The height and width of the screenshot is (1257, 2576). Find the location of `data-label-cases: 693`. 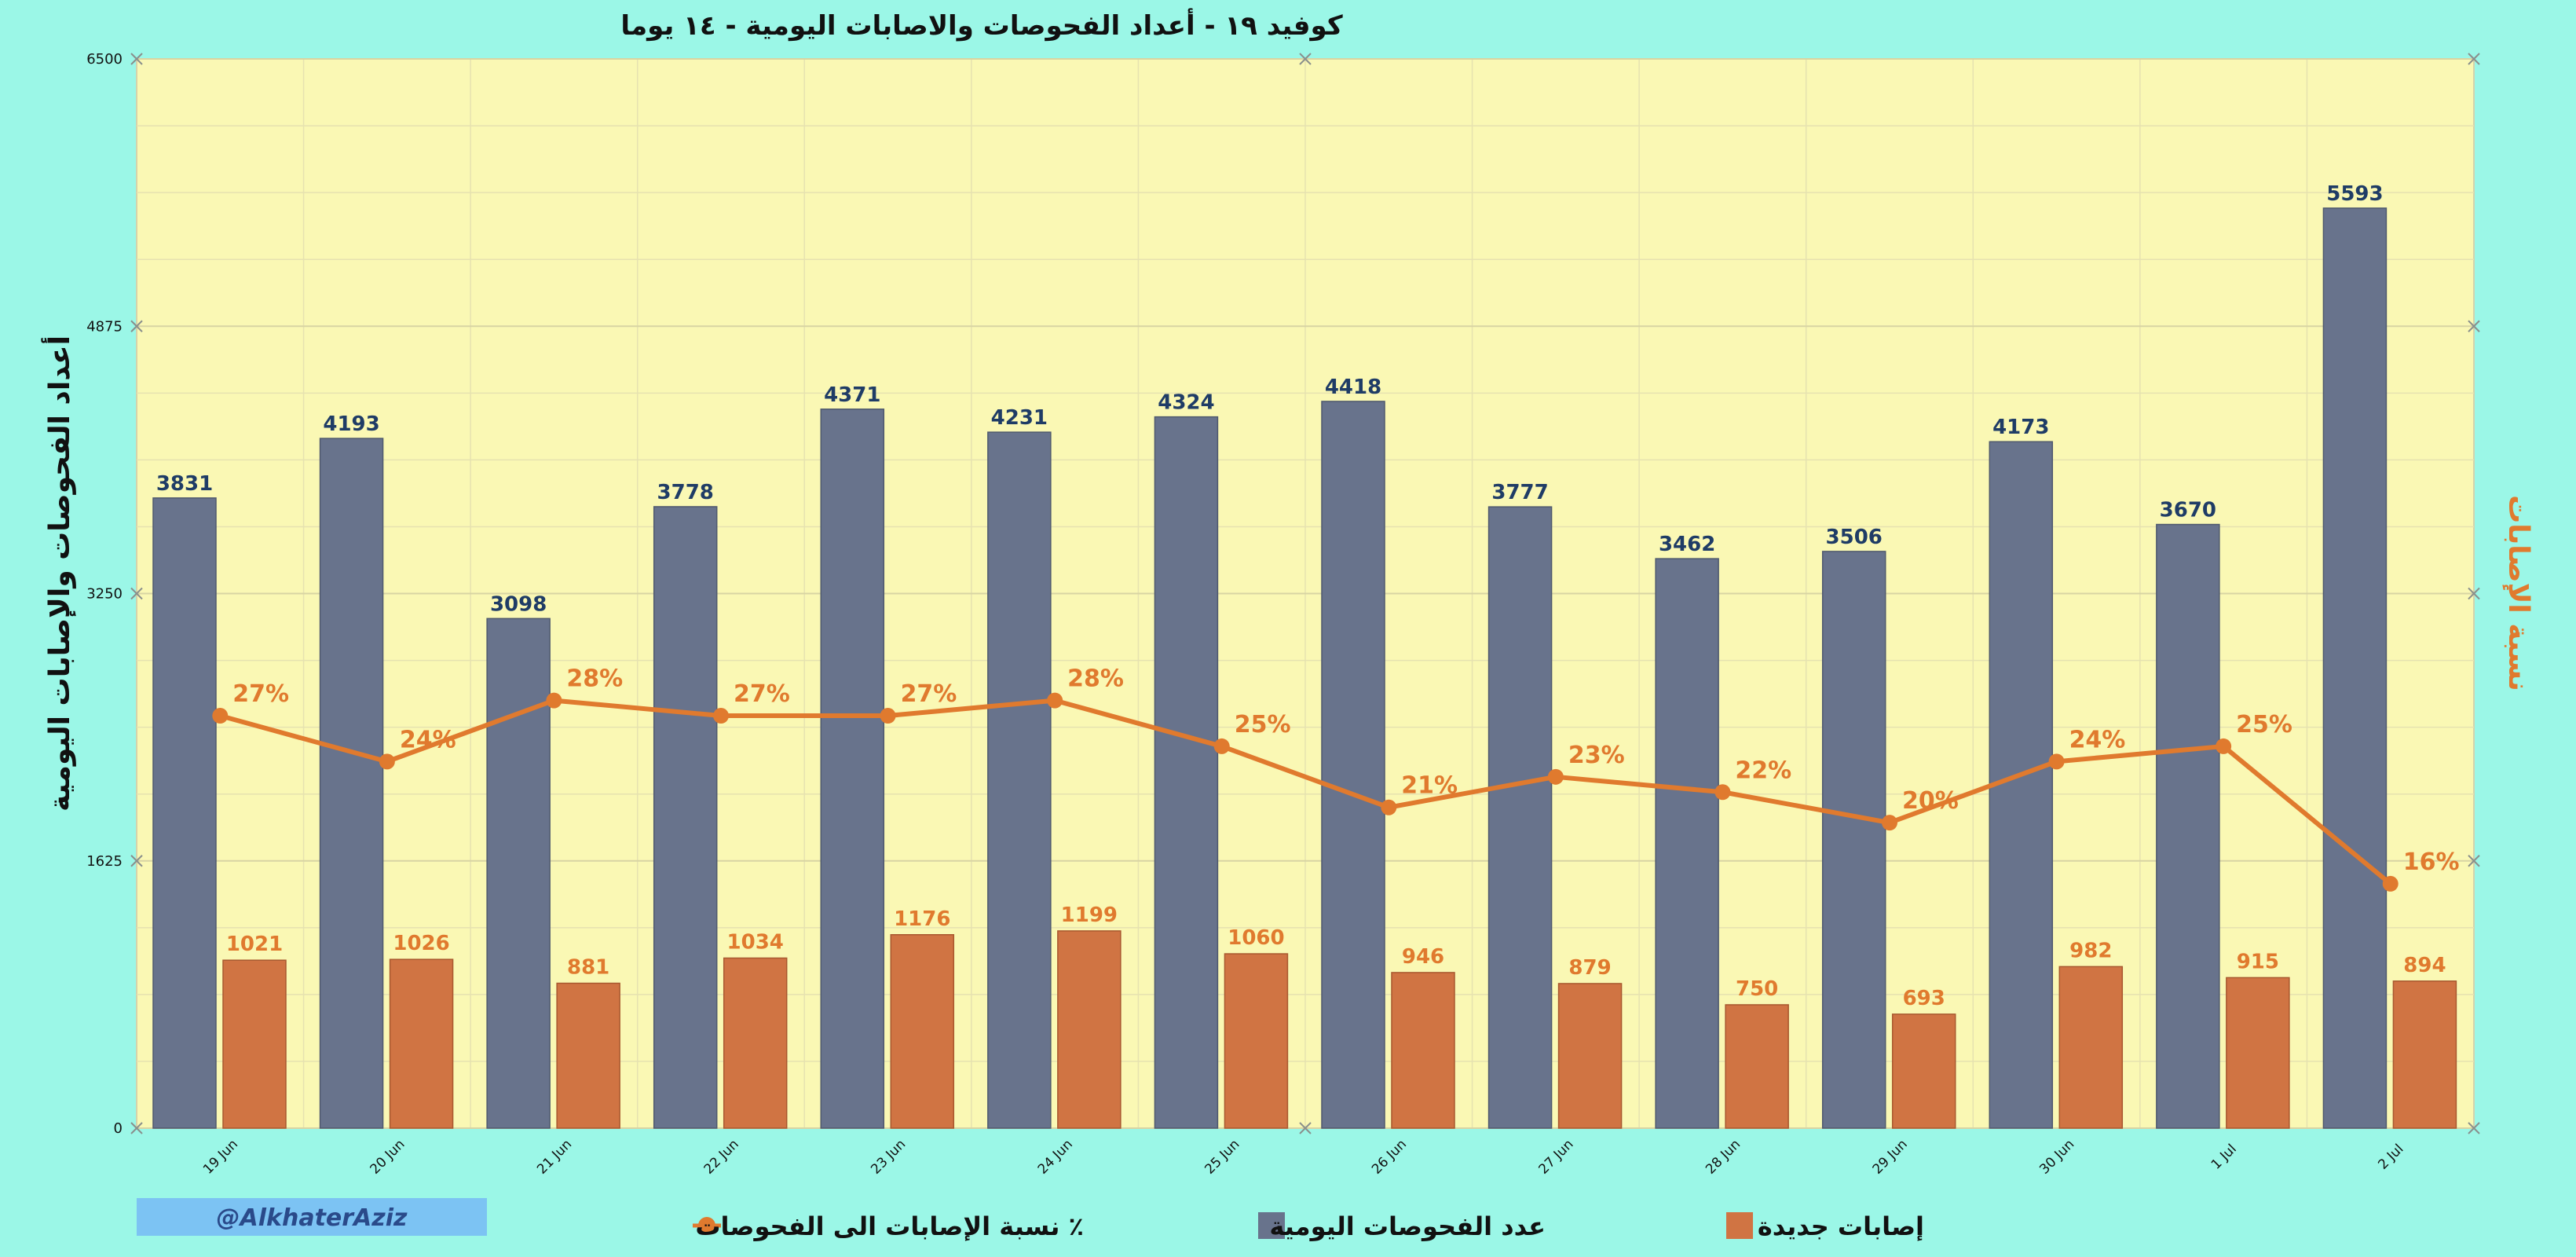

data-label-cases: 693 is located at coordinates (1924, 998).